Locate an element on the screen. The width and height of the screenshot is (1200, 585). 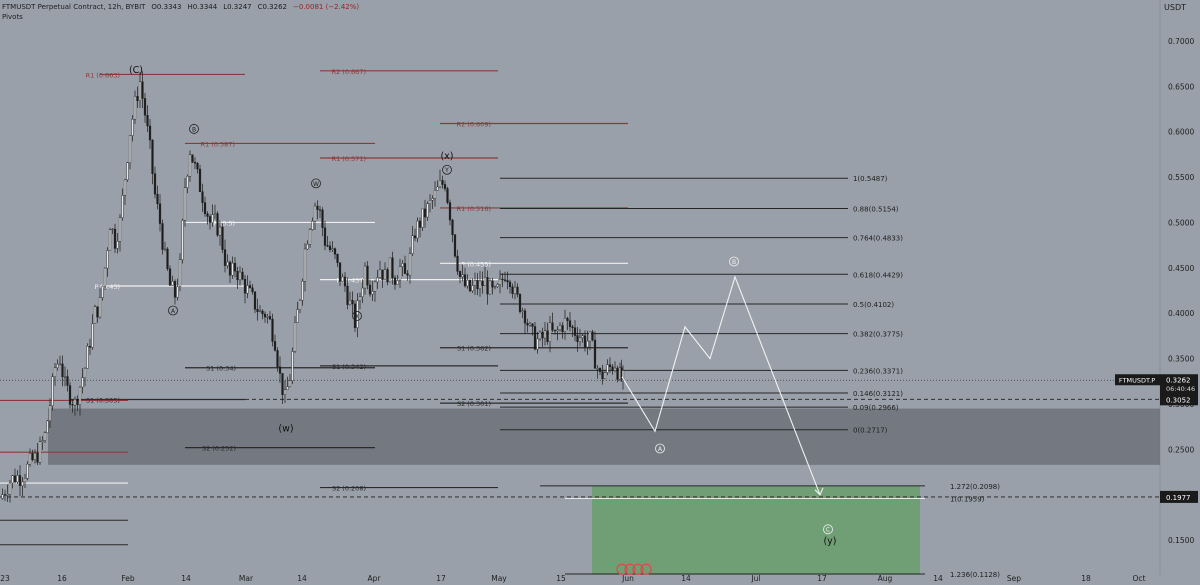
fib-label: 0.618(0.4429) is located at coordinates (878, 275).